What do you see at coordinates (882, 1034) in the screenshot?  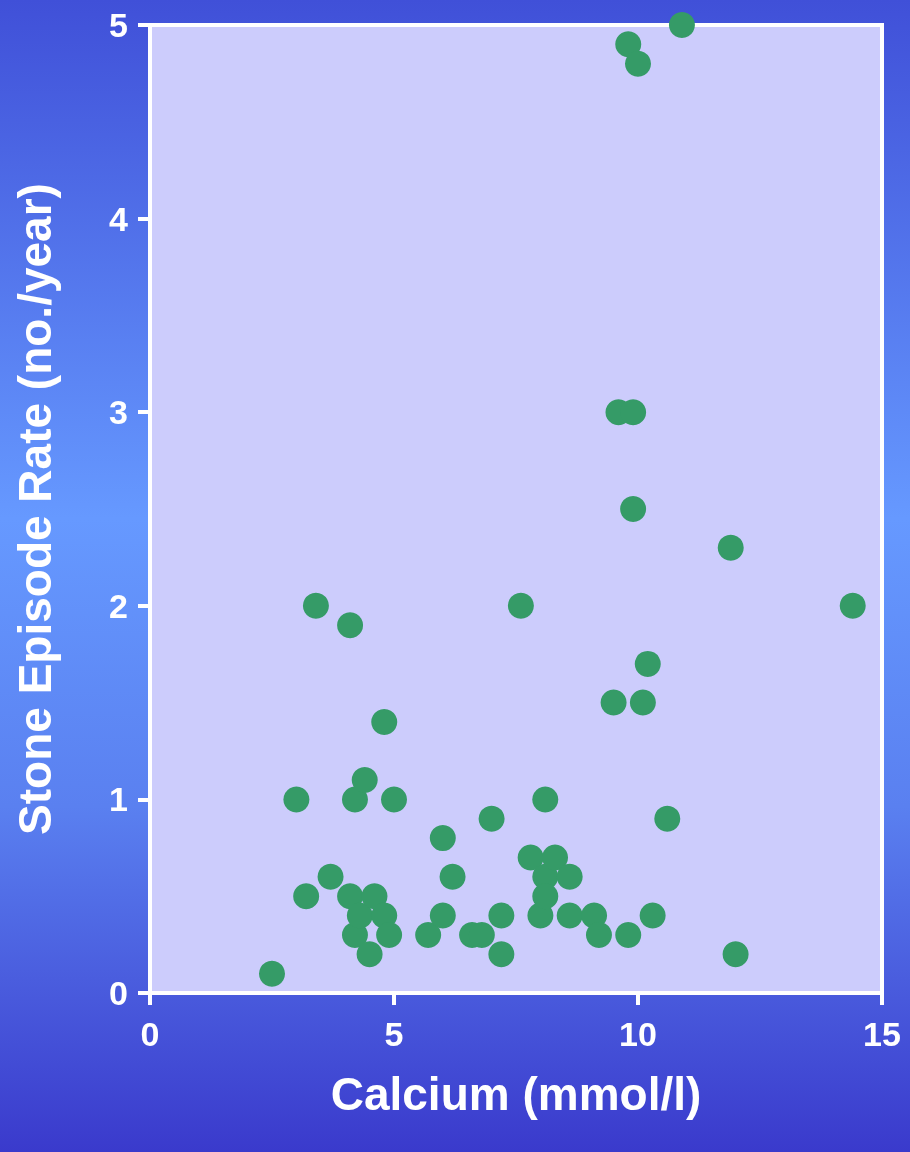 I see `x-tick-label: 15` at bounding box center [882, 1034].